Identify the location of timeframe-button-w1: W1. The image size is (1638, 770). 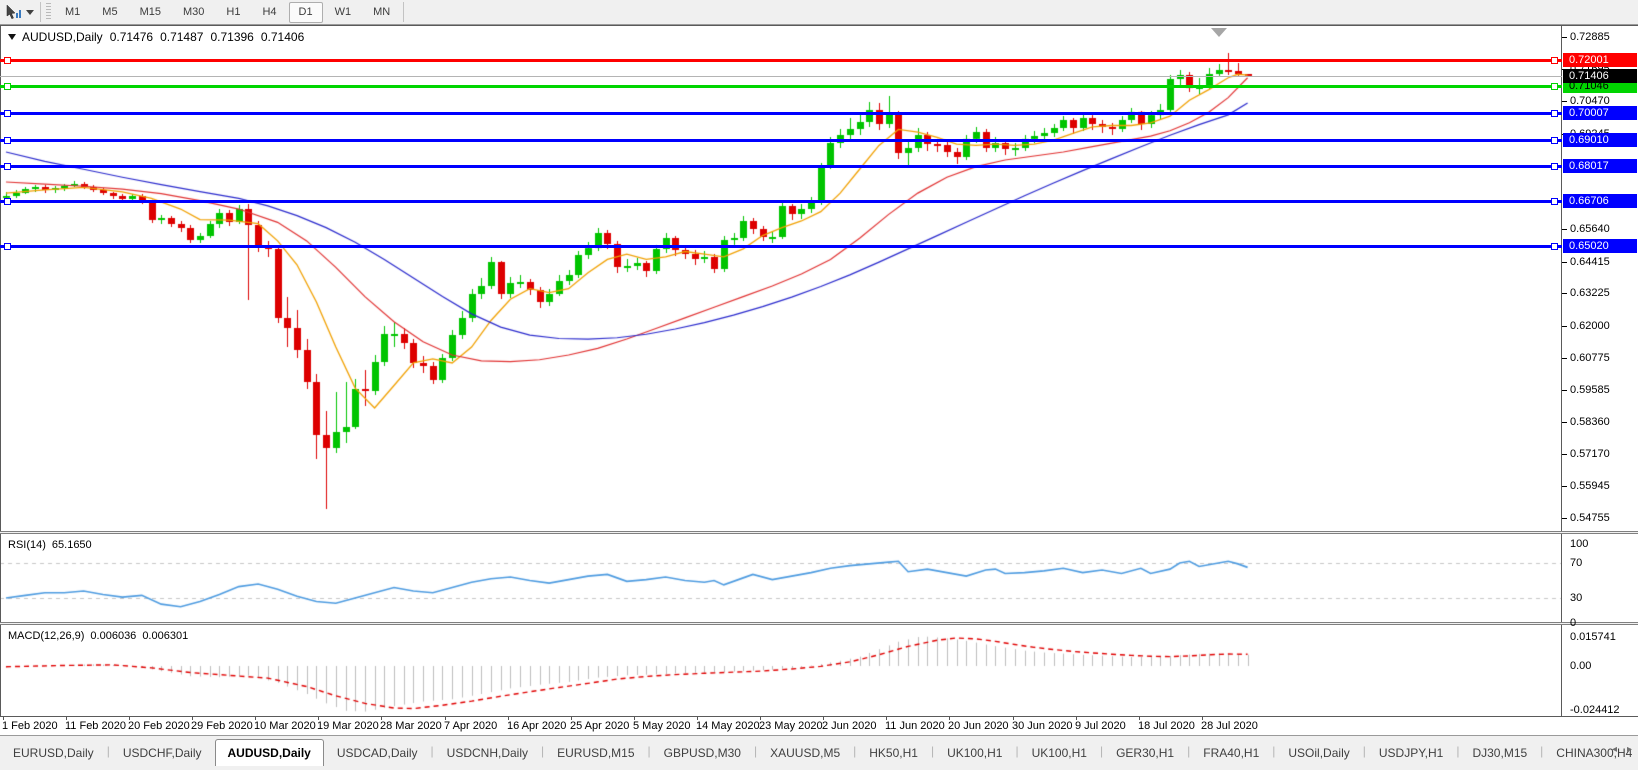
(343, 11).